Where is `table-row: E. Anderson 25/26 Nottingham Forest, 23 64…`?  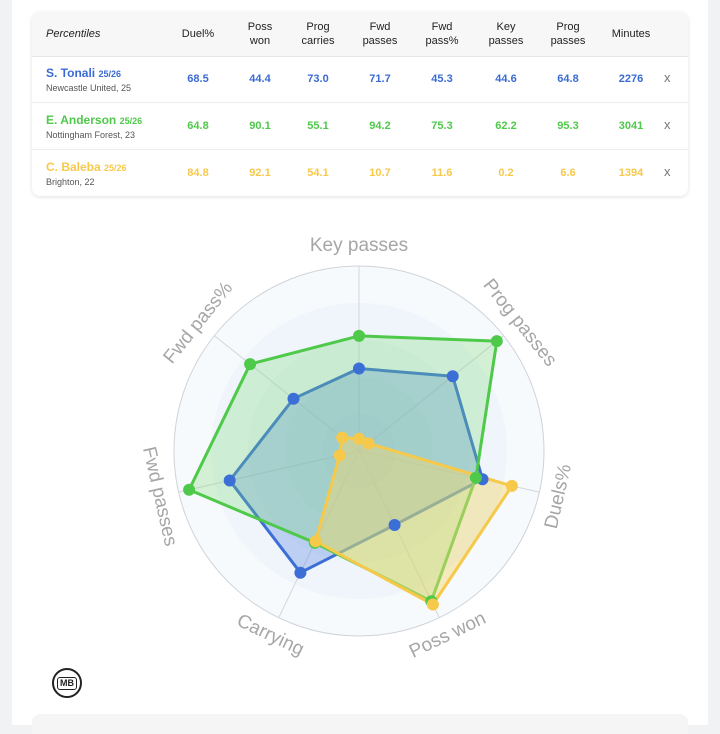 table-row: E. Anderson 25/26 Nottingham Forest, 23 64… is located at coordinates (360, 126).